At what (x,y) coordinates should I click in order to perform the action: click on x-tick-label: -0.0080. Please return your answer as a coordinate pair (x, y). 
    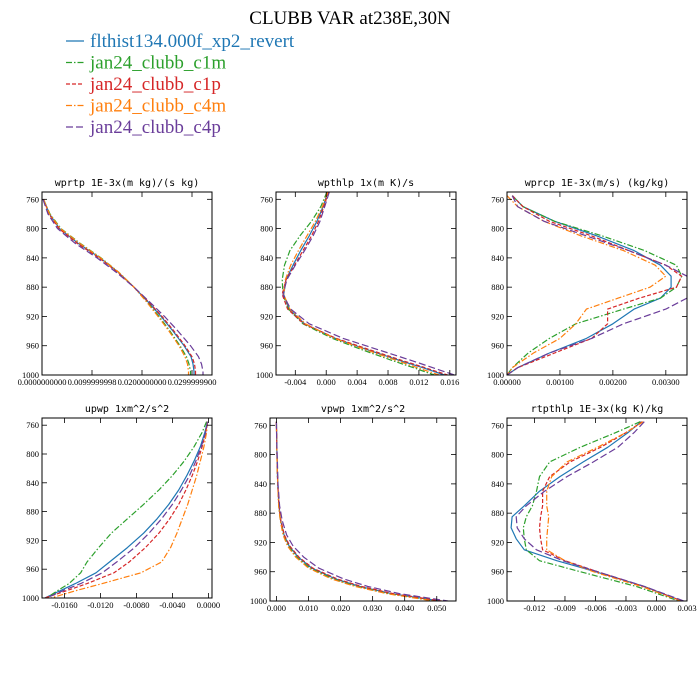
    Looking at the image, I should click on (136, 605).